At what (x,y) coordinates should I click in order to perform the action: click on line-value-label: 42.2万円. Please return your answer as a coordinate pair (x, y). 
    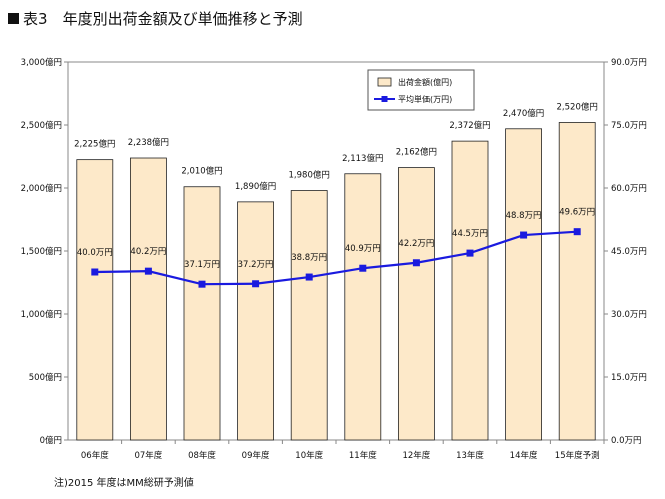
    Looking at the image, I should click on (416, 244).